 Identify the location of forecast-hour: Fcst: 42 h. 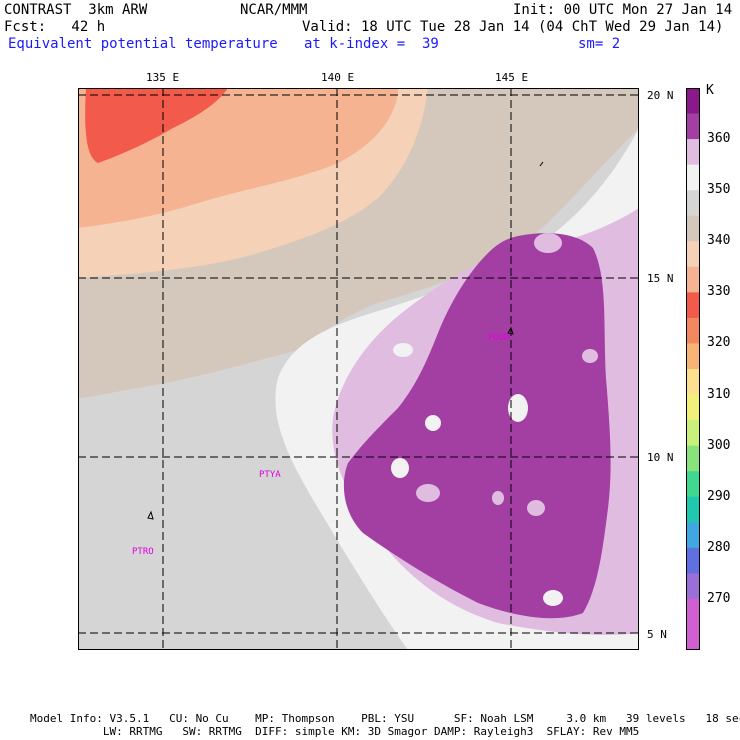
(55, 27).